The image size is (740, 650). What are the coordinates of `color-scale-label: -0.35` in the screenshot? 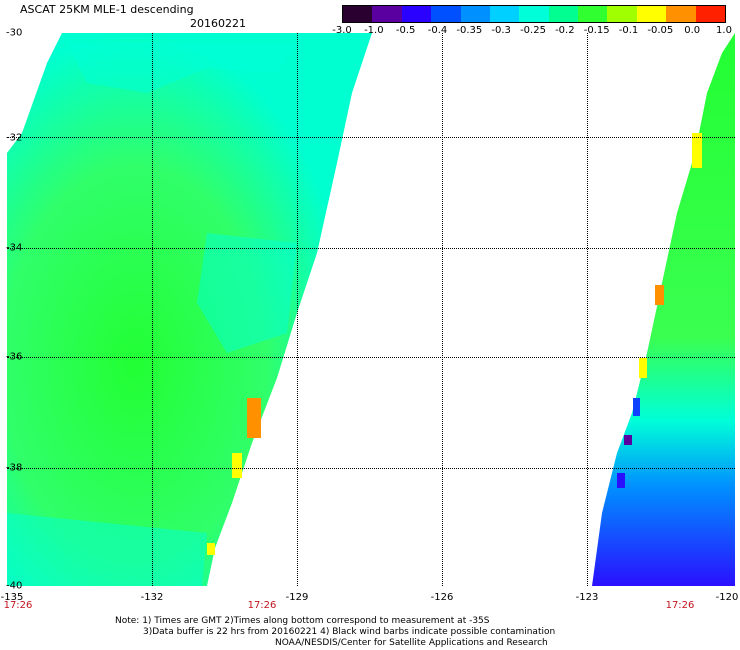 It's located at (469, 30).